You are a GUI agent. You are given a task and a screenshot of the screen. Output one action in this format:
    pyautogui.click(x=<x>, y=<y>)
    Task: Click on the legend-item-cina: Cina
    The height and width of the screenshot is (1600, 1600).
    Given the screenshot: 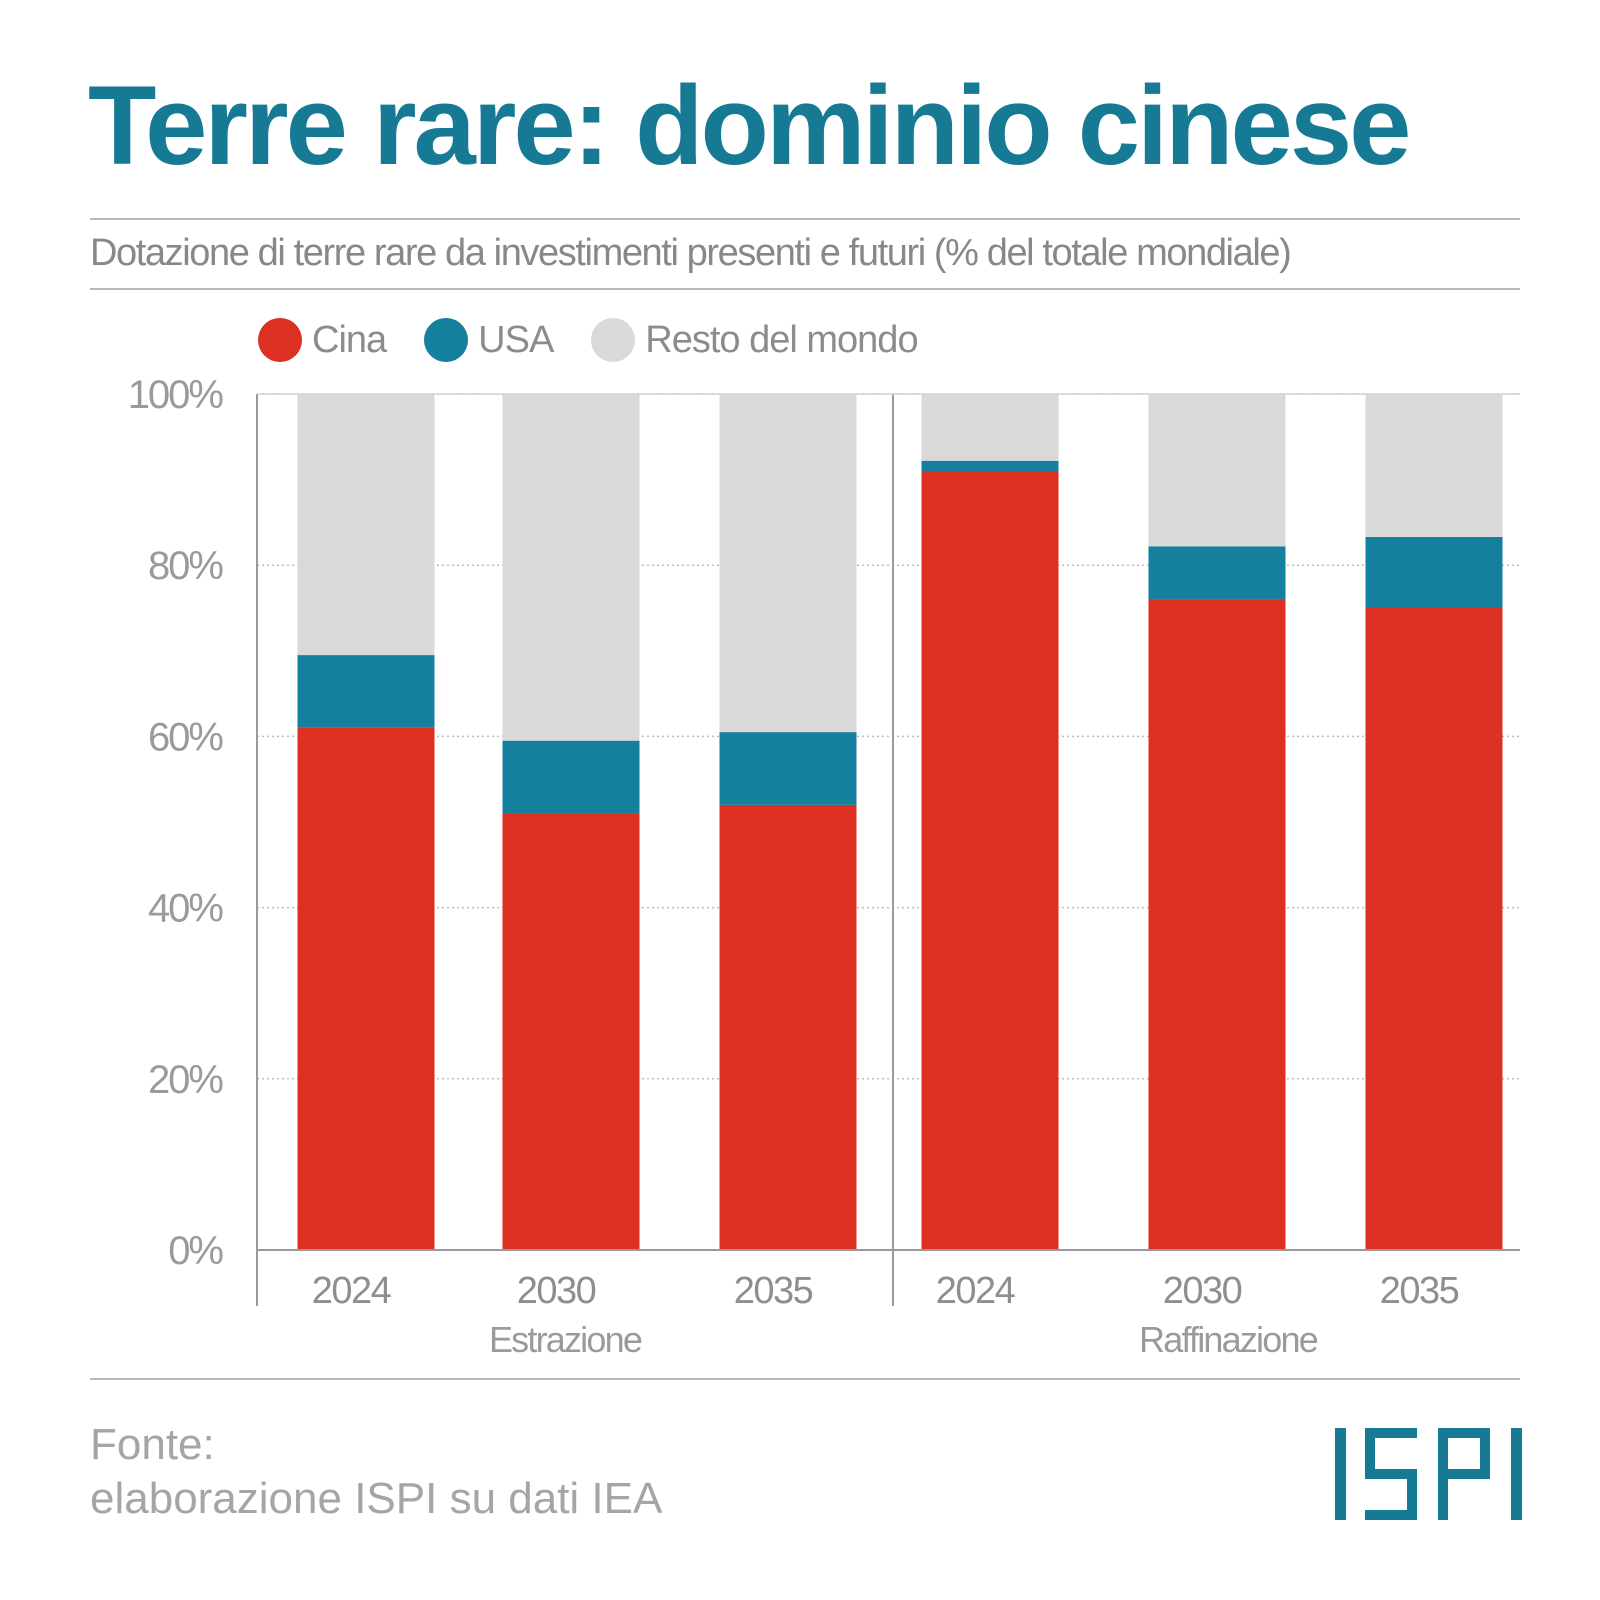 What is the action you would take?
    pyautogui.click(x=322, y=340)
    